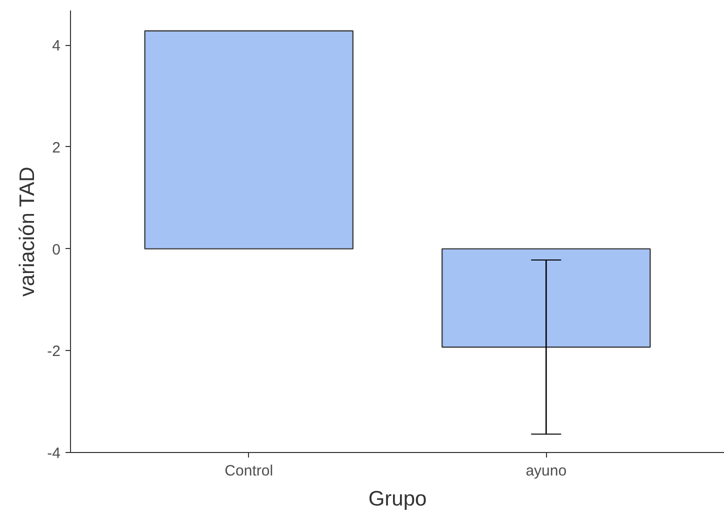  Describe the element at coordinates (54, 351) in the screenshot. I see `y-tick-label: -2` at that location.